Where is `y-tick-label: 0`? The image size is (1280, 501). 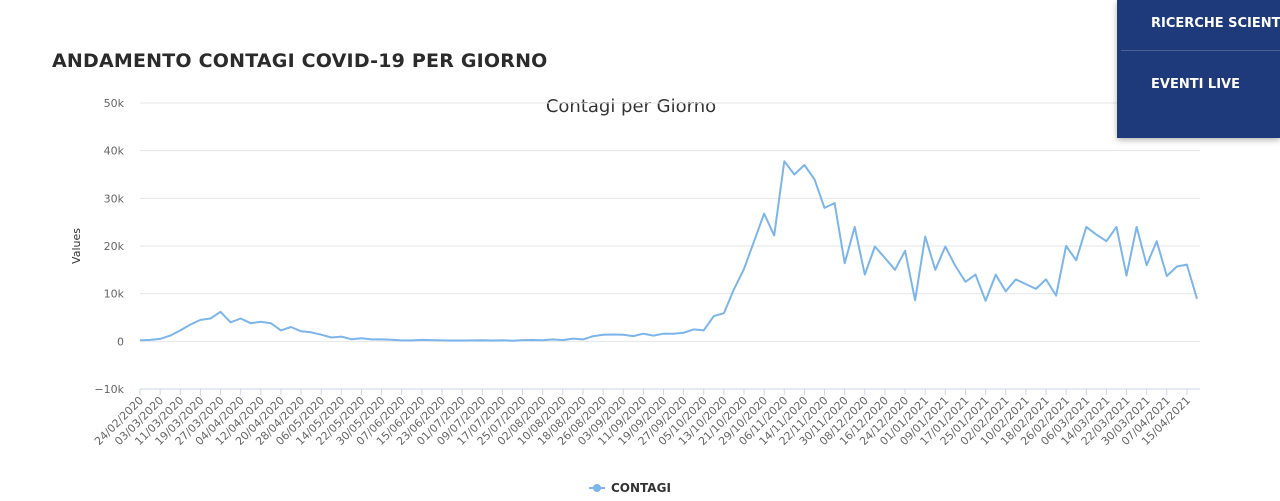 y-tick-label: 0 is located at coordinates (120, 341).